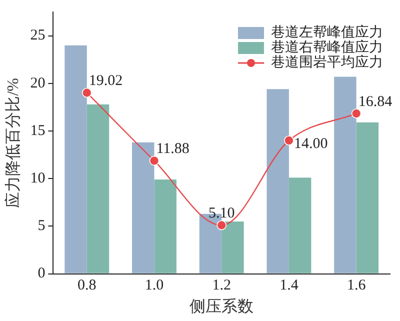 Image resolution: width=400 pixels, height=321 pixels. What do you see at coordinates (356, 286) in the screenshot?
I see `x-tick-label: 1.6` at bounding box center [356, 286].